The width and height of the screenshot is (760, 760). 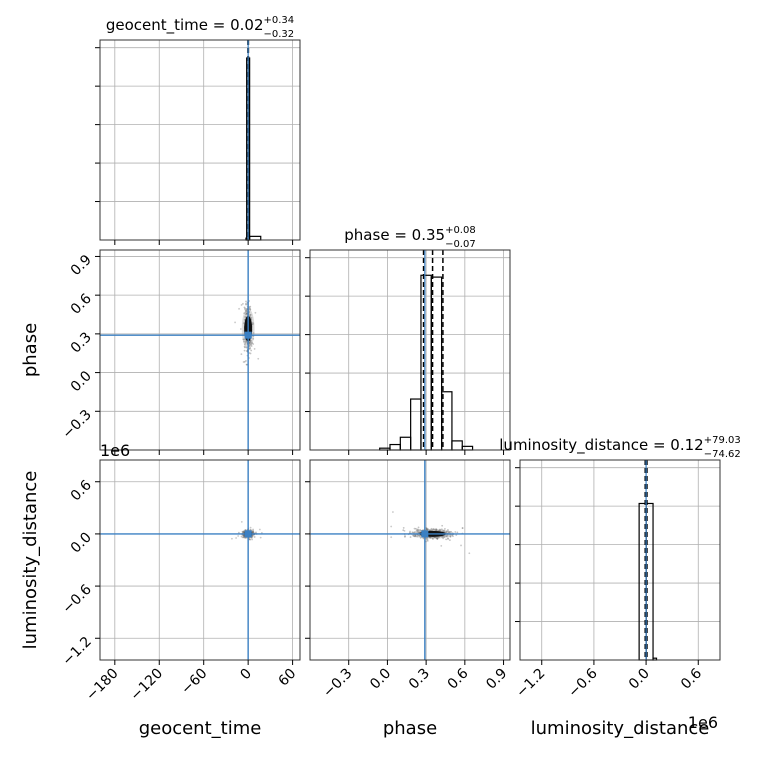 I want to click on title-err-plus: +79.03, so click(x=722, y=440).